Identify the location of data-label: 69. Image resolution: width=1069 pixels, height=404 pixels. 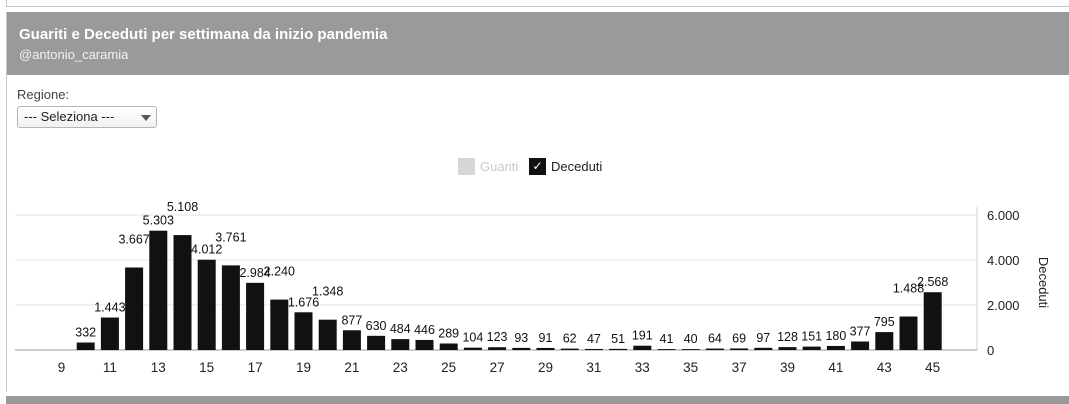
(739, 338).